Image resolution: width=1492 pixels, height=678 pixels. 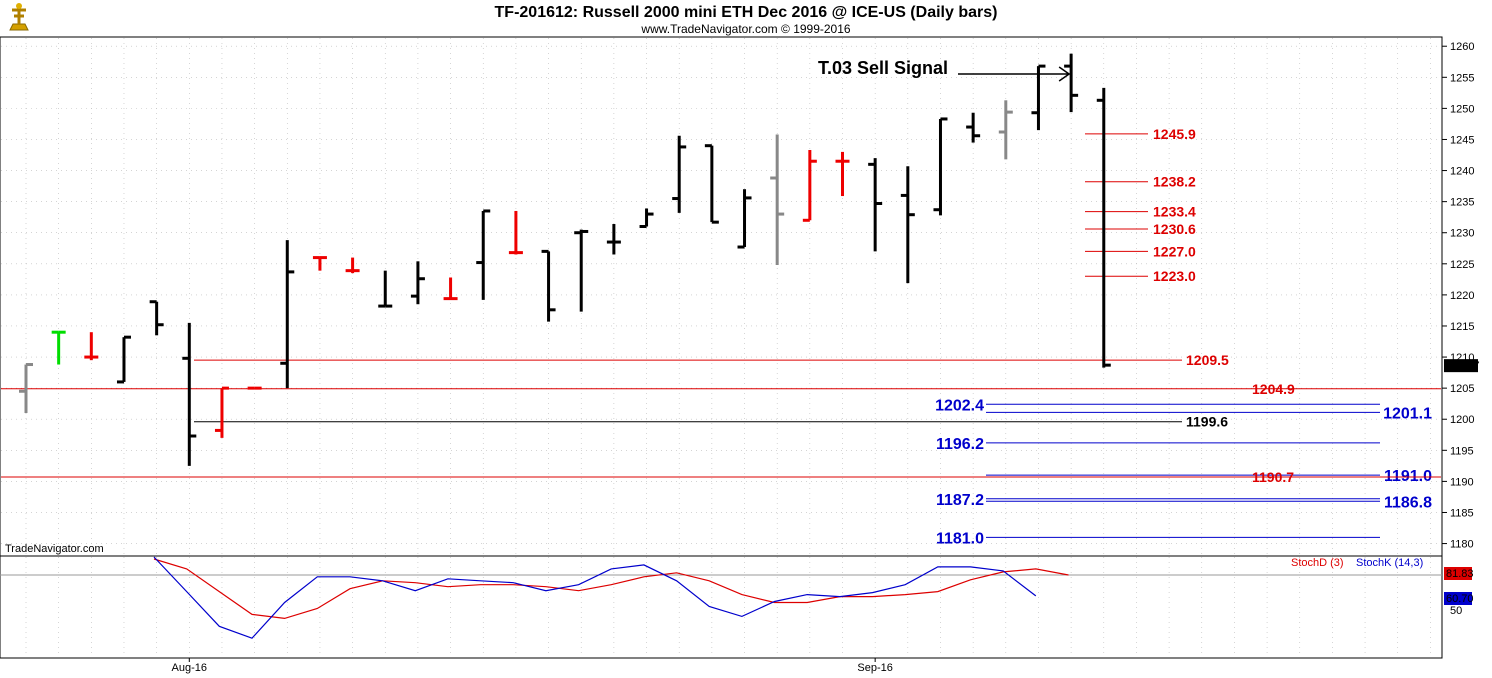 What do you see at coordinates (1462, 78) in the screenshot?
I see `price-tick-label: 1255` at bounding box center [1462, 78].